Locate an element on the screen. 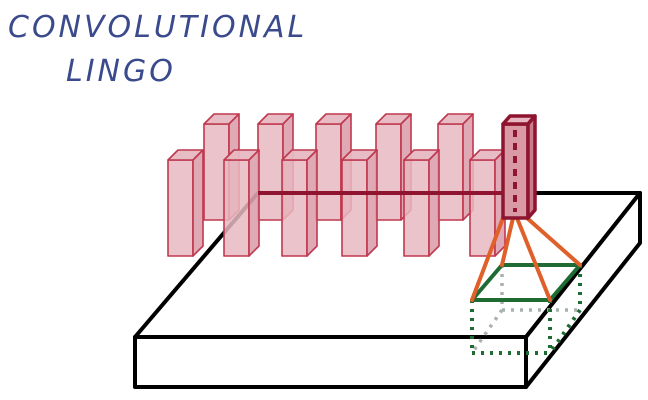  input-volume-side is located at coordinates (583, 290).